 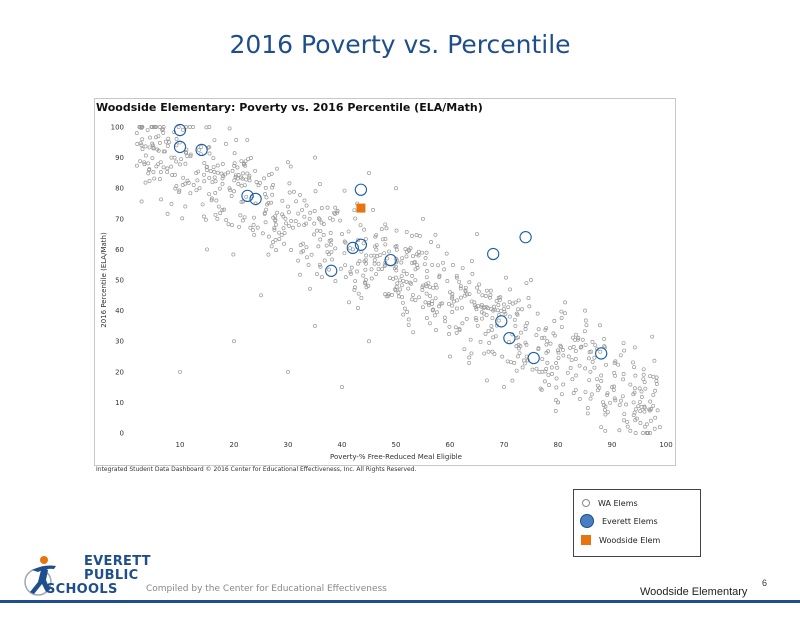 I want to click on wa-marker-icon, so click(x=586, y=503).